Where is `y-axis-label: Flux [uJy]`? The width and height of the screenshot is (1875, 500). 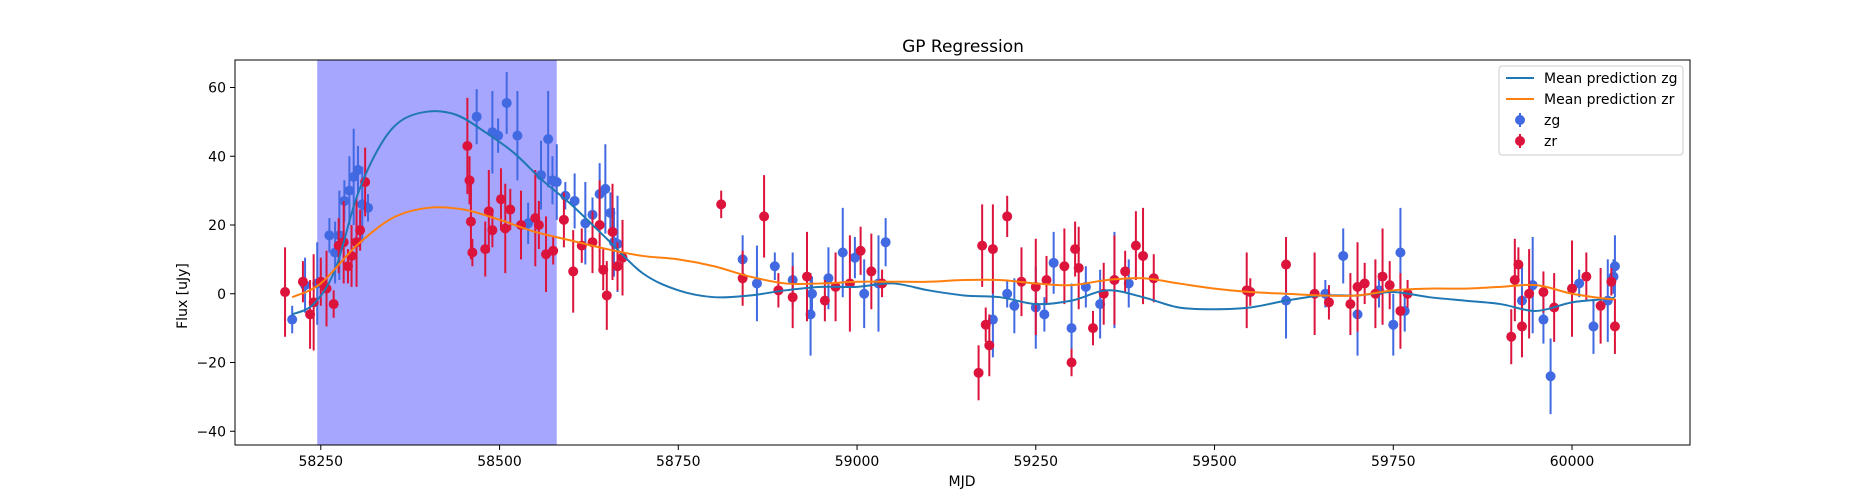
y-axis-label: Flux [uJy] is located at coordinates (183, 296).